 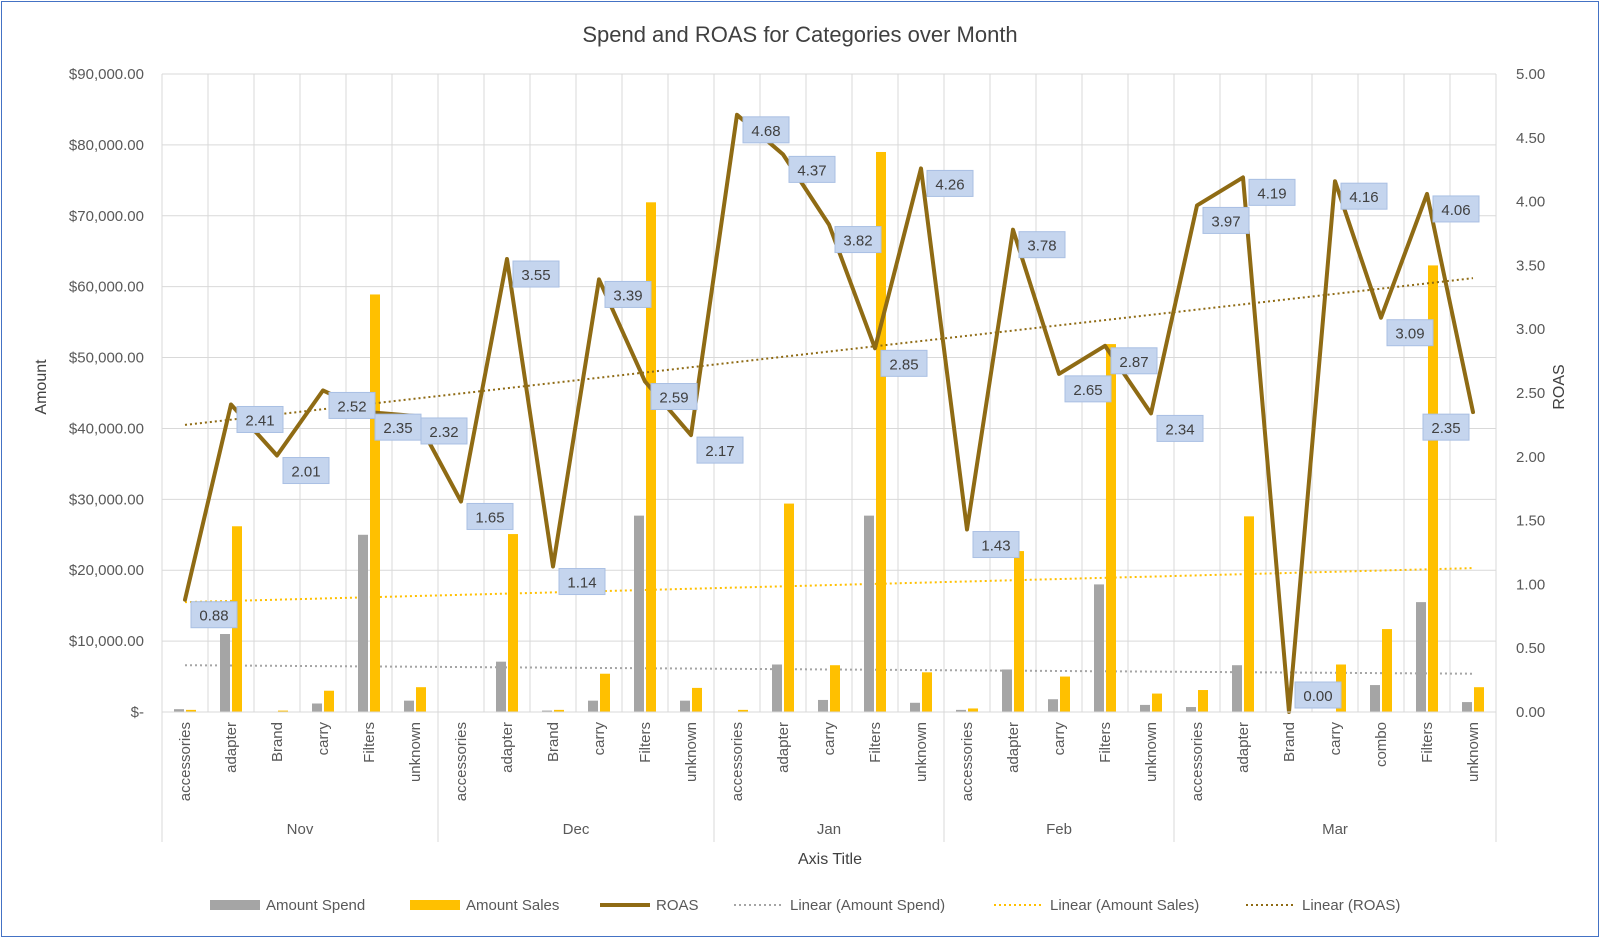 I want to click on data-label-text: 3.82, so click(x=857, y=241).